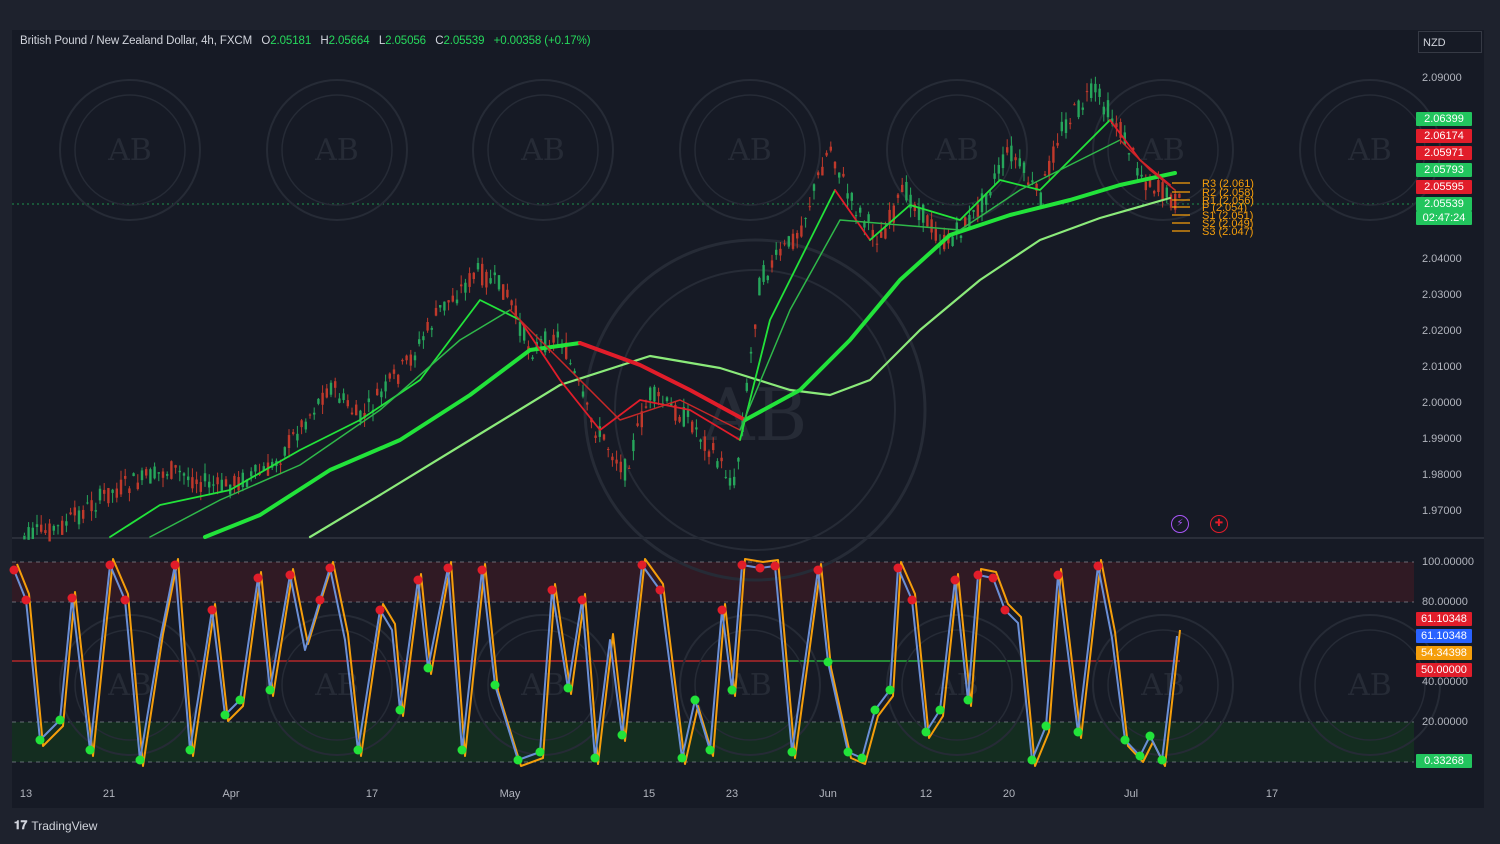 The image size is (1500, 844). Describe the element at coordinates (732, 794) in the screenshot. I see `time-tick: 23` at that location.